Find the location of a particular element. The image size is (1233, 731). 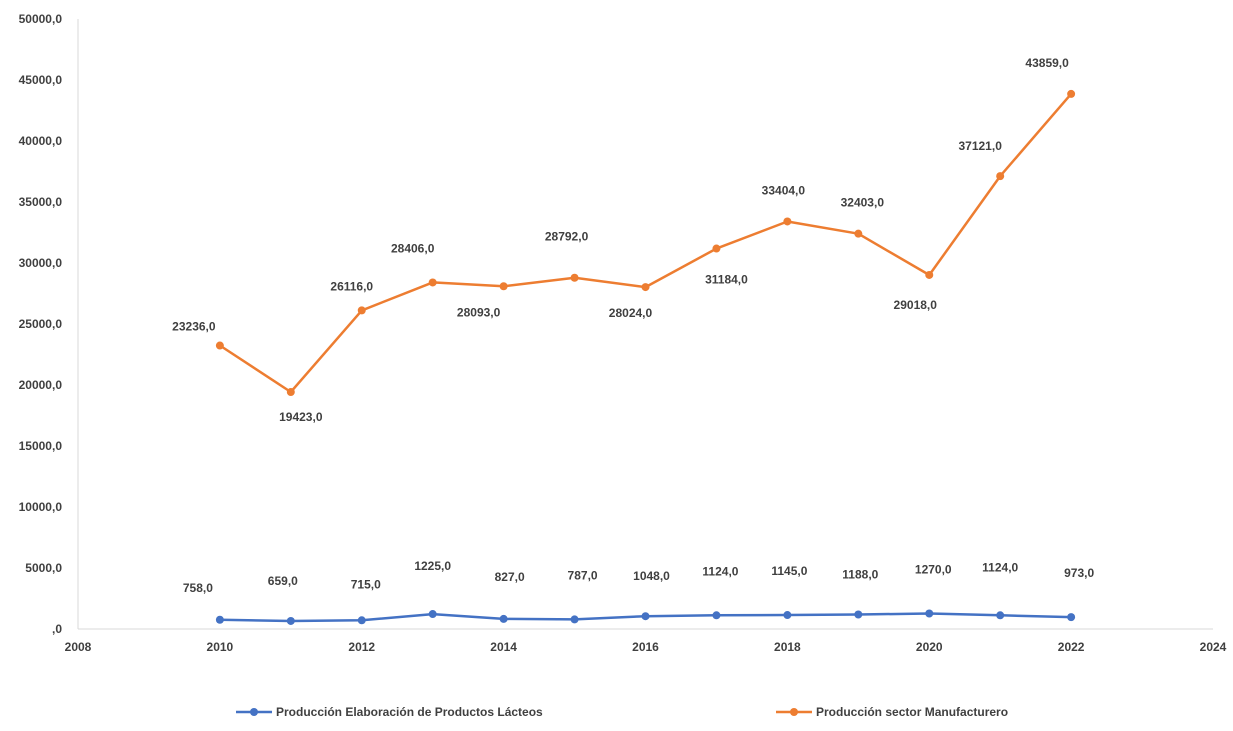

x-tick-label: 2016 is located at coordinates (645, 647).